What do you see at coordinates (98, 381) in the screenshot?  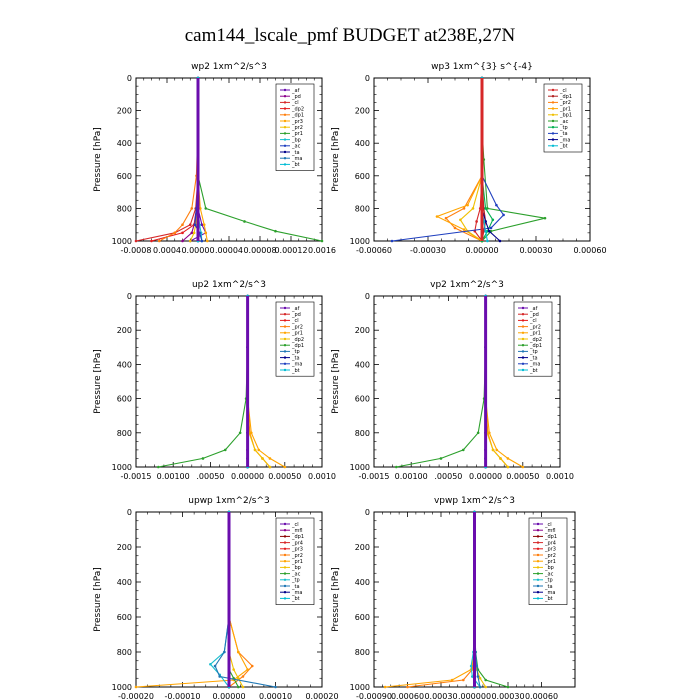 I see `y-axis-label: Pressure [hPa]` at bounding box center [98, 381].